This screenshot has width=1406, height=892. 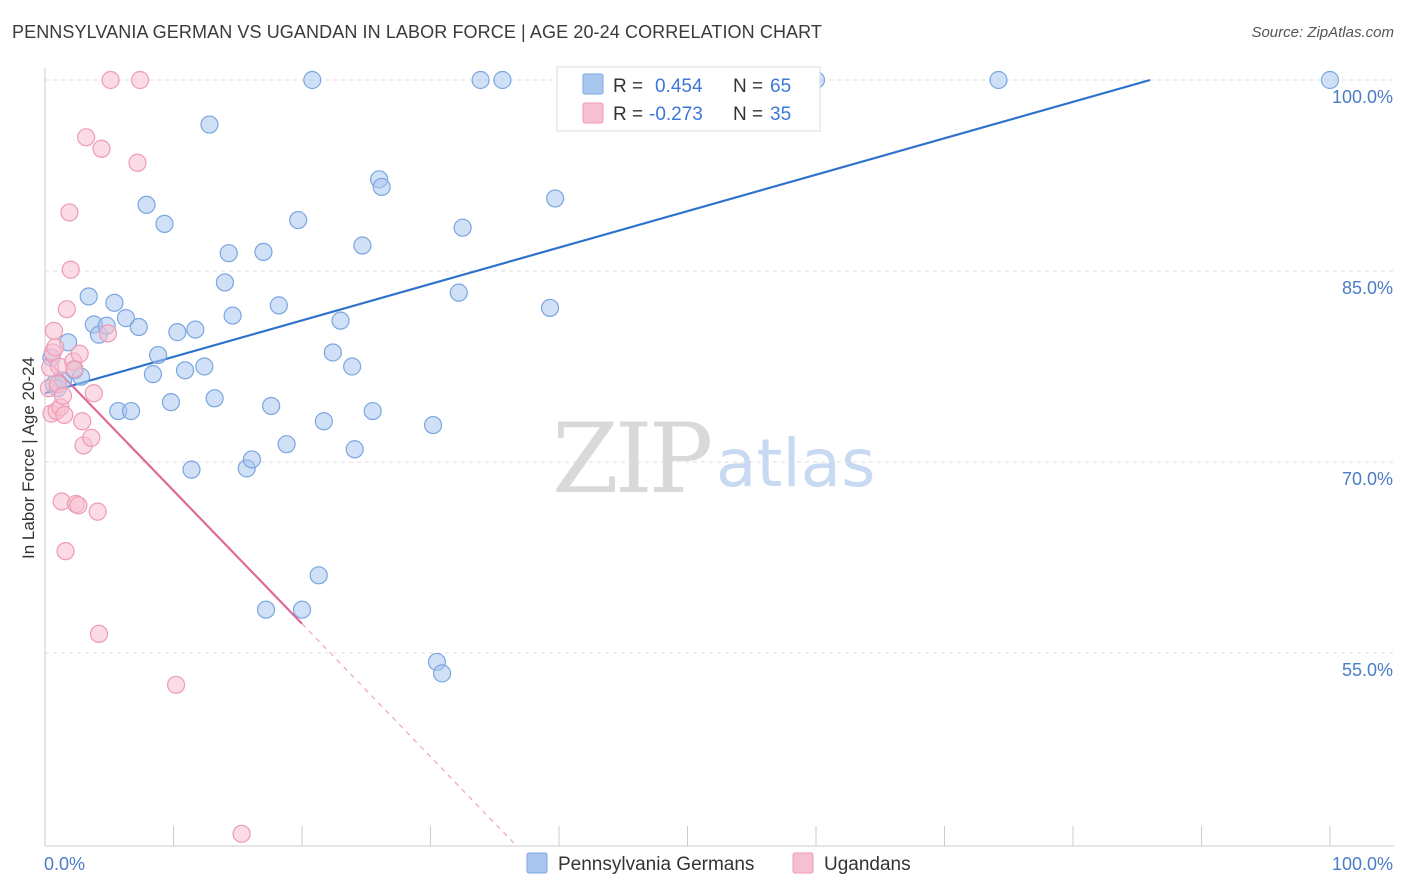 What do you see at coordinates (28, 458) in the screenshot?
I see `y-axis-label: In Labor Force | Age 20-24` at bounding box center [28, 458].